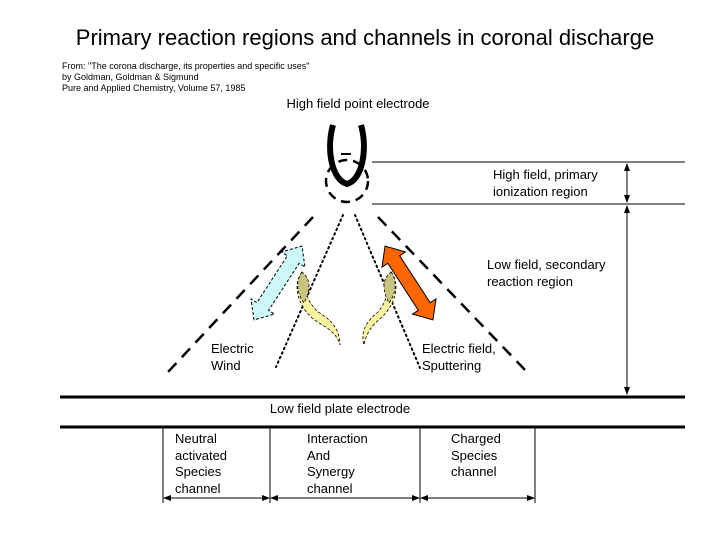 The width and height of the screenshot is (720, 540). Describe the element at coordinates (340, 408) in the screenshot. I see `plate-electrode-label: Low field plate electrode` at that location.